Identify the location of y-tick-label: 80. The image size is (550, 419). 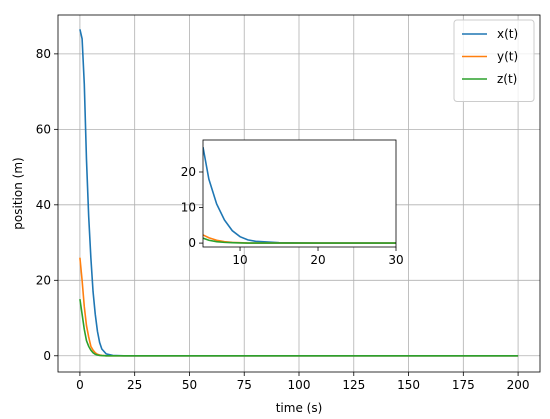
(43, 54).